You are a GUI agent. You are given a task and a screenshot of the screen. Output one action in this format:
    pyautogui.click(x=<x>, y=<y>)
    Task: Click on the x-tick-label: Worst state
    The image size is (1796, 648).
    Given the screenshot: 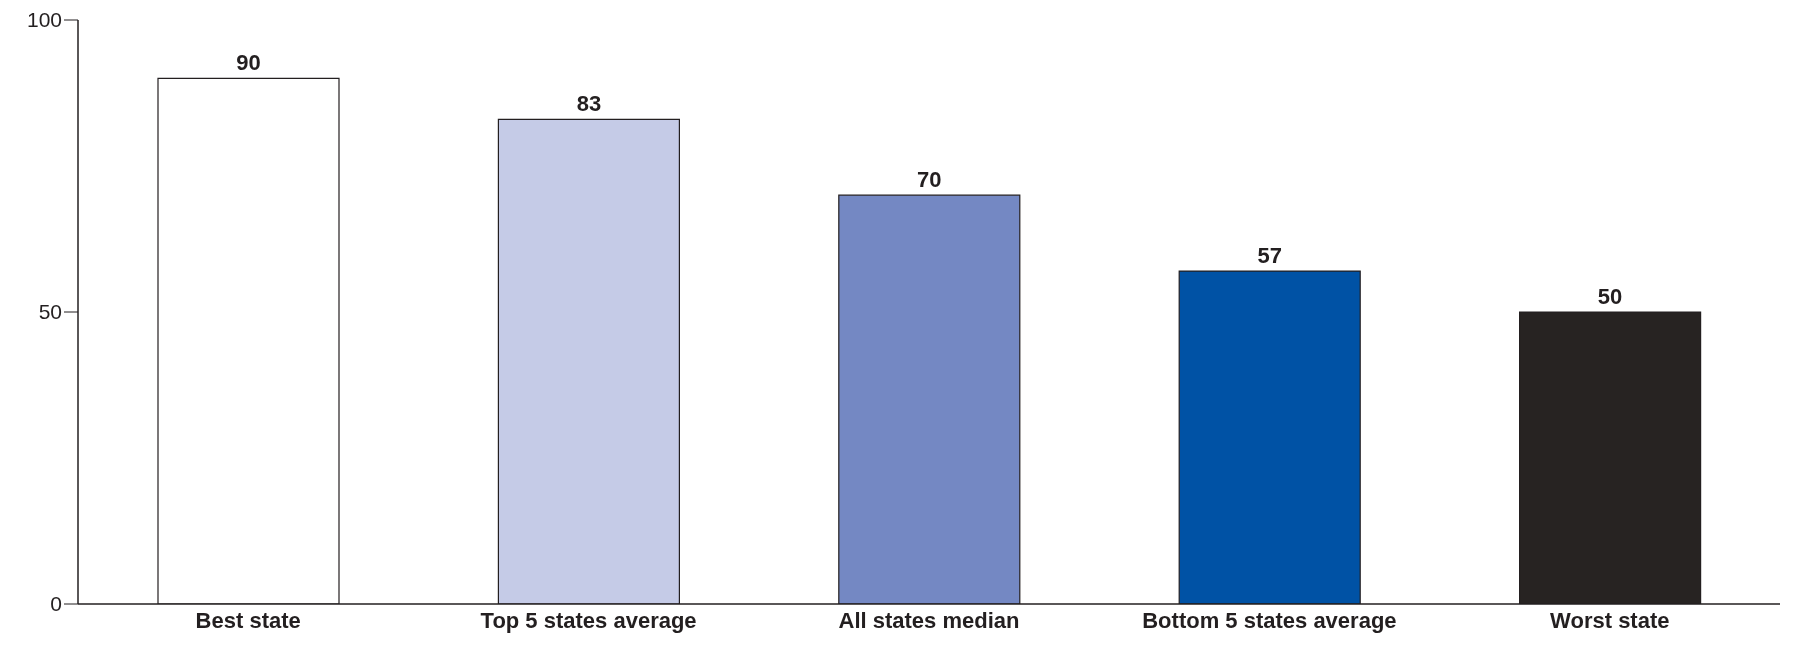 What is the action you would take?
    pyautogui.click(x=1610, y=620)
    